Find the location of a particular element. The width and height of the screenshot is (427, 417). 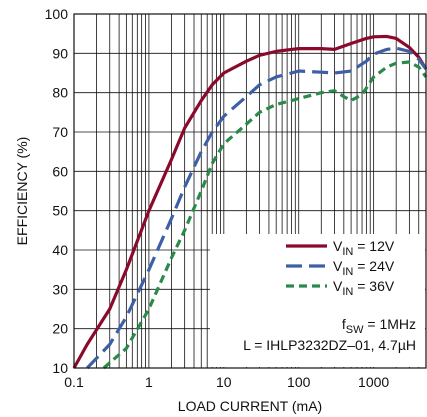

y-tick-label: 30 is located at coordinates (60, 289).